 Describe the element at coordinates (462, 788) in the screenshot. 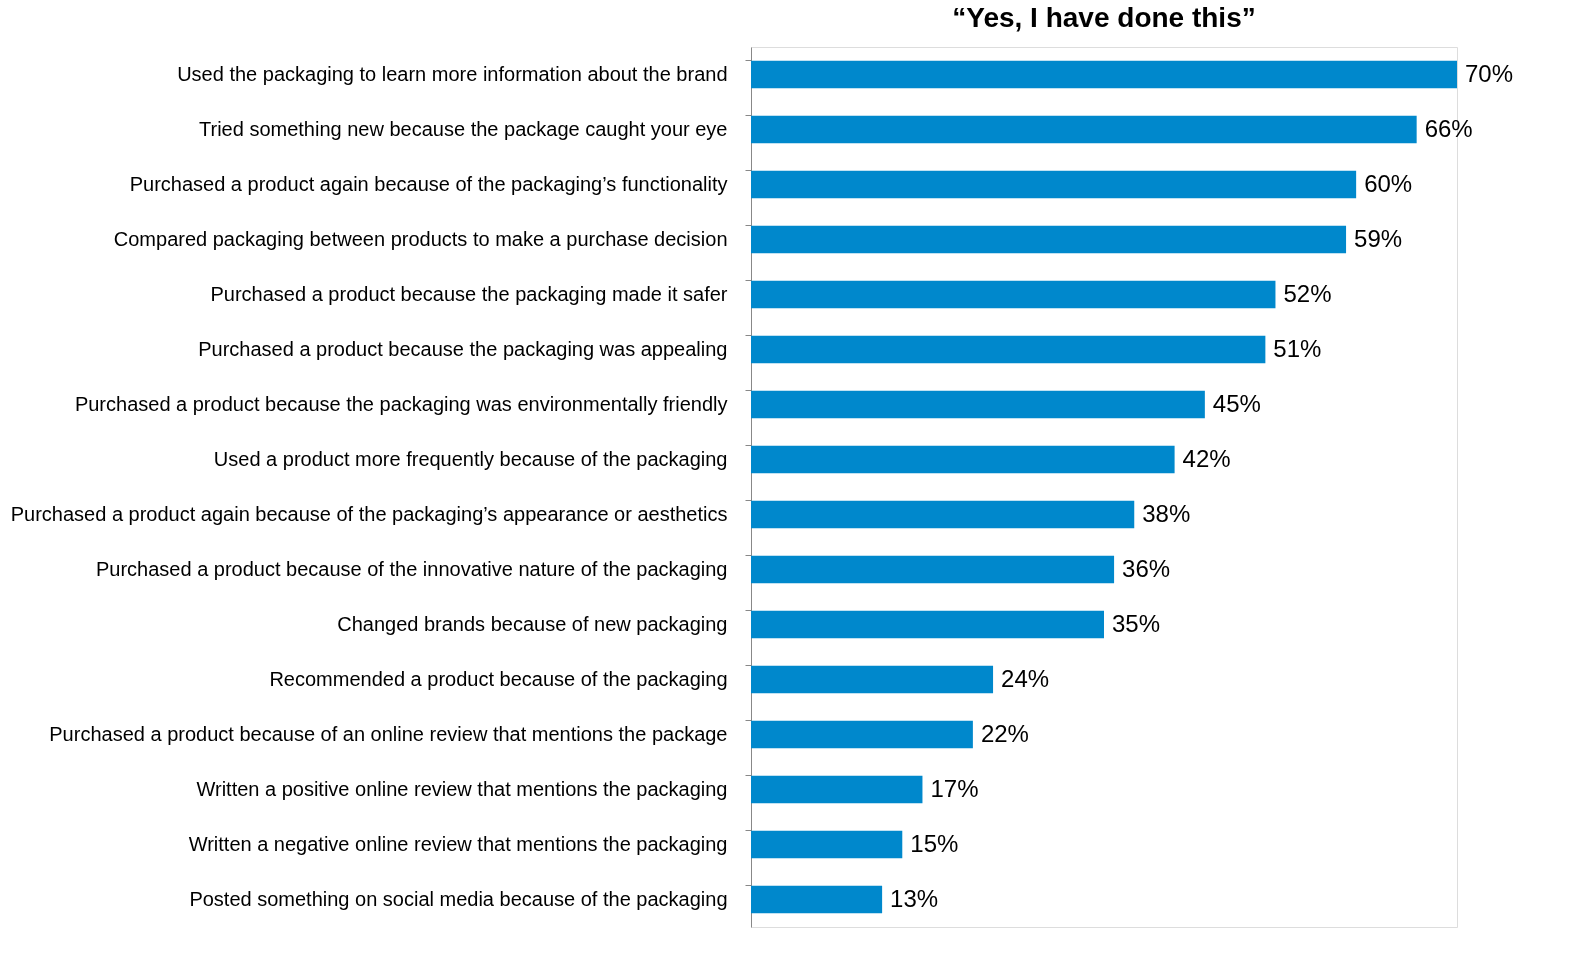

I see `y-tick-label: Written a positive online review that mentions the packaging` at that location.